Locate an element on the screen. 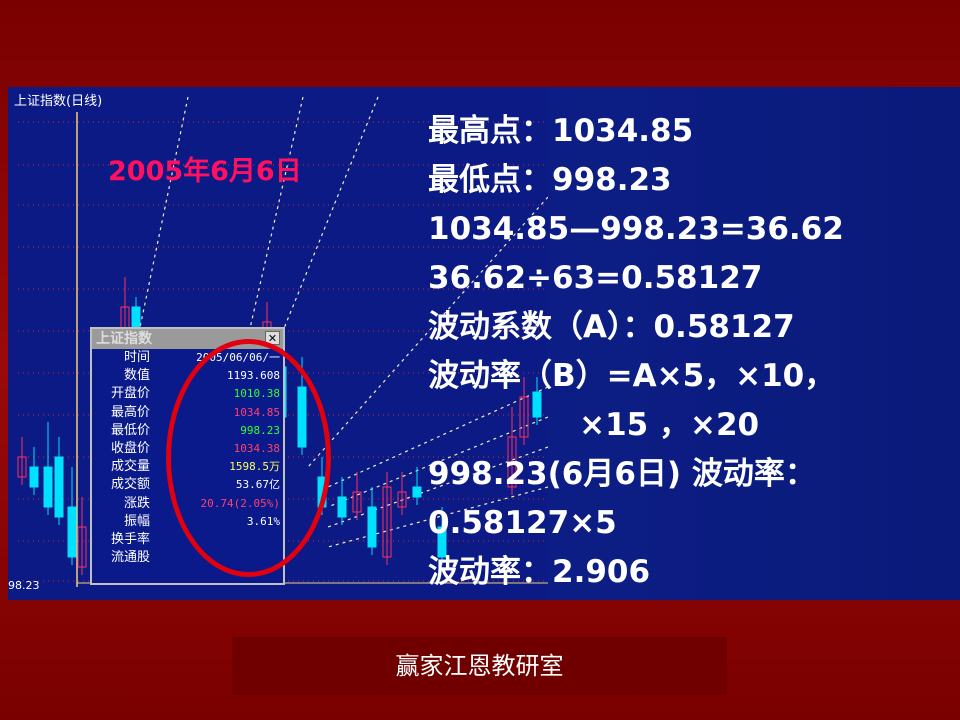 This screenshot has width=960, height=720. info-row: 流通股 is located at coordinates (187, 558).